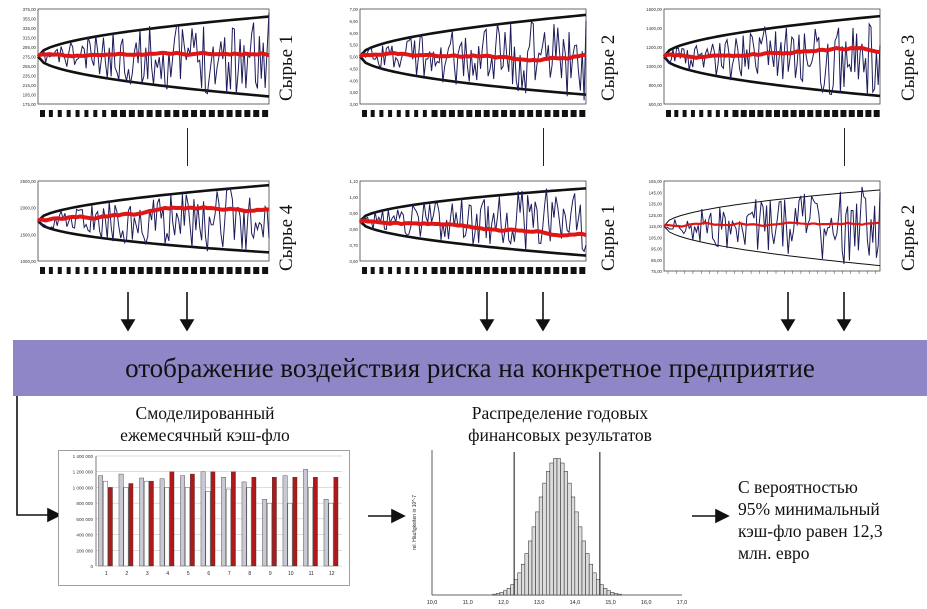  I want to click on y-tick-label: 600 000, so click(84, 519).